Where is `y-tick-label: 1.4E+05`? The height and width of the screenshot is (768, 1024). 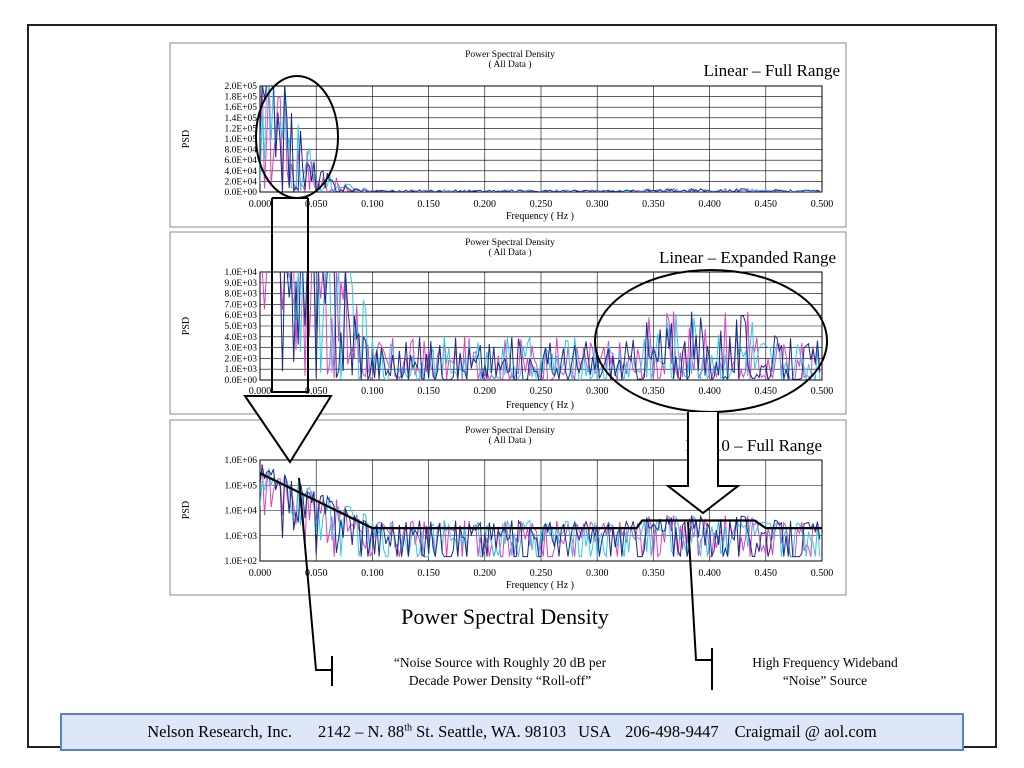 y-tick-label: 1.4E+05 is located at coordinates (240, 119).